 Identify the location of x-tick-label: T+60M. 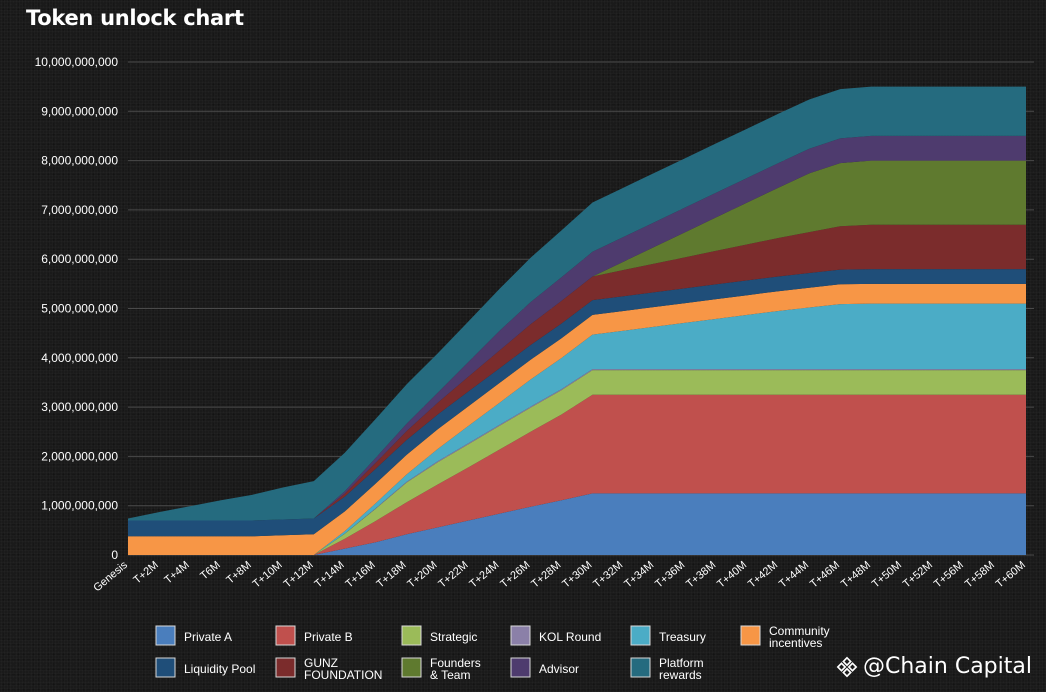
(1011, 574).